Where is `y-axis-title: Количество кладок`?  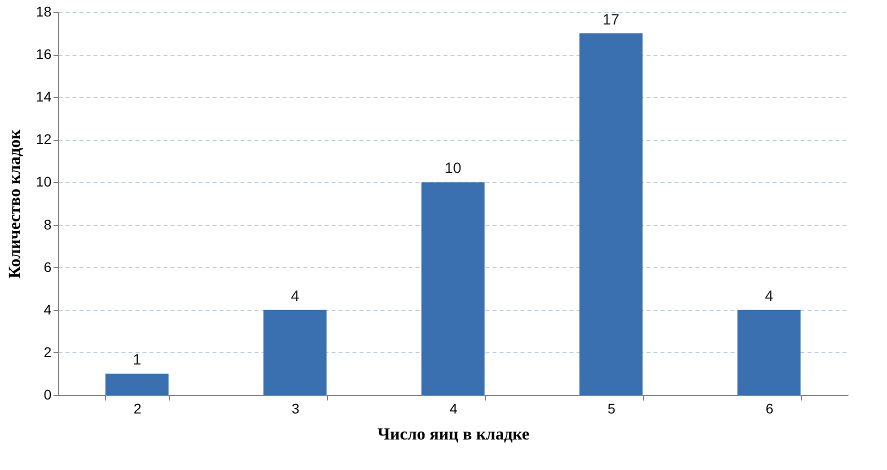 y-axis-title: Количество кладок is located at coordinates (14, 203).